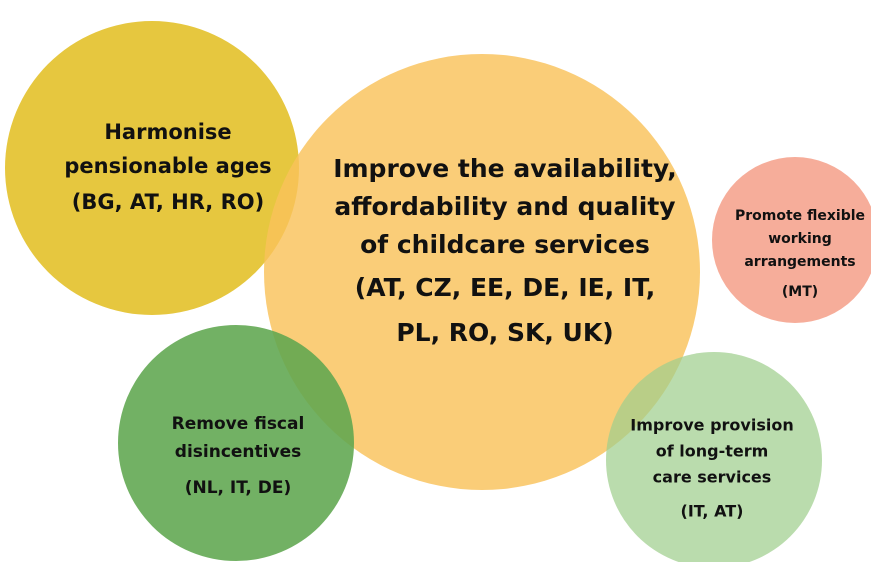 This screenshot has height=562, width=871. What do you see at coordinates (800, 239) in the screenshot?
I see `node-label: working` at bounding box center [800, 239].